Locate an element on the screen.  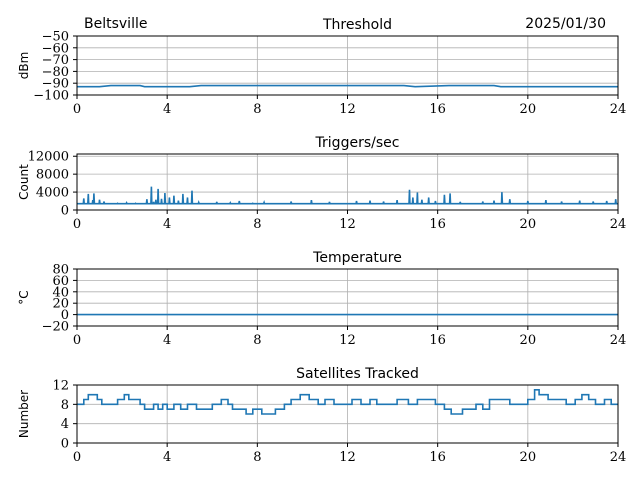
temperature-xtick-label: 8 is located at coordinates (257, 340).